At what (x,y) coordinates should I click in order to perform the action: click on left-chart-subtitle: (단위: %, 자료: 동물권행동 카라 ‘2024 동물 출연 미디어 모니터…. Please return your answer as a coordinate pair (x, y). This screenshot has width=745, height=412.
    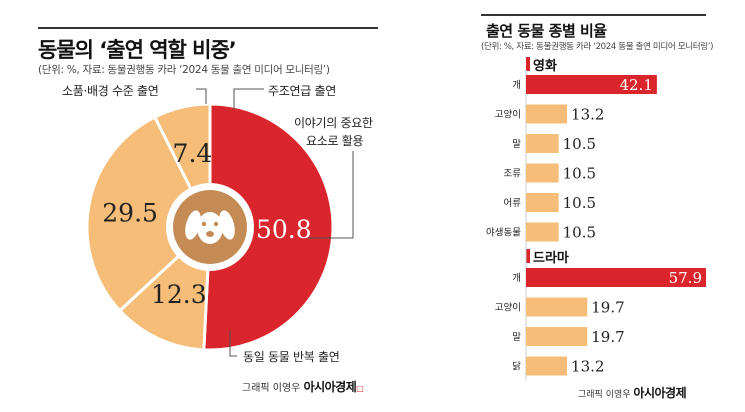
    Looking at the image, I should click on (184, 70).